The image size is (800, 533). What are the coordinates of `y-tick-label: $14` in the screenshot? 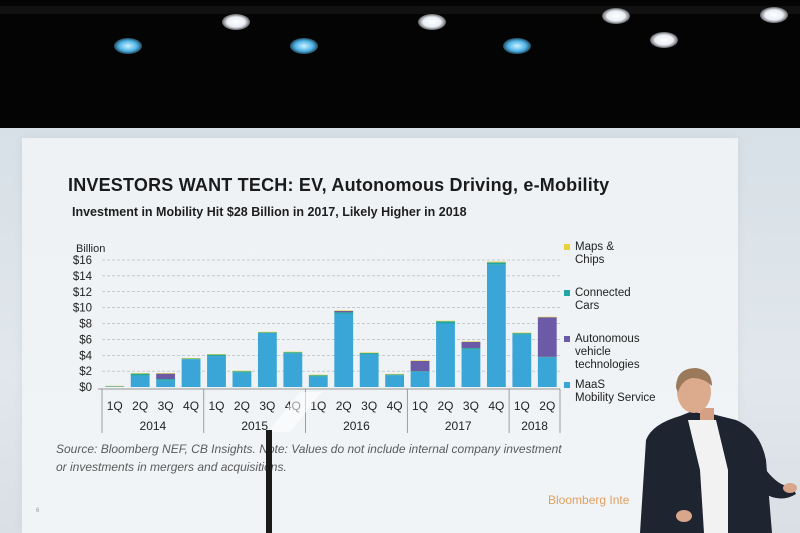 It's located at (83, 277).